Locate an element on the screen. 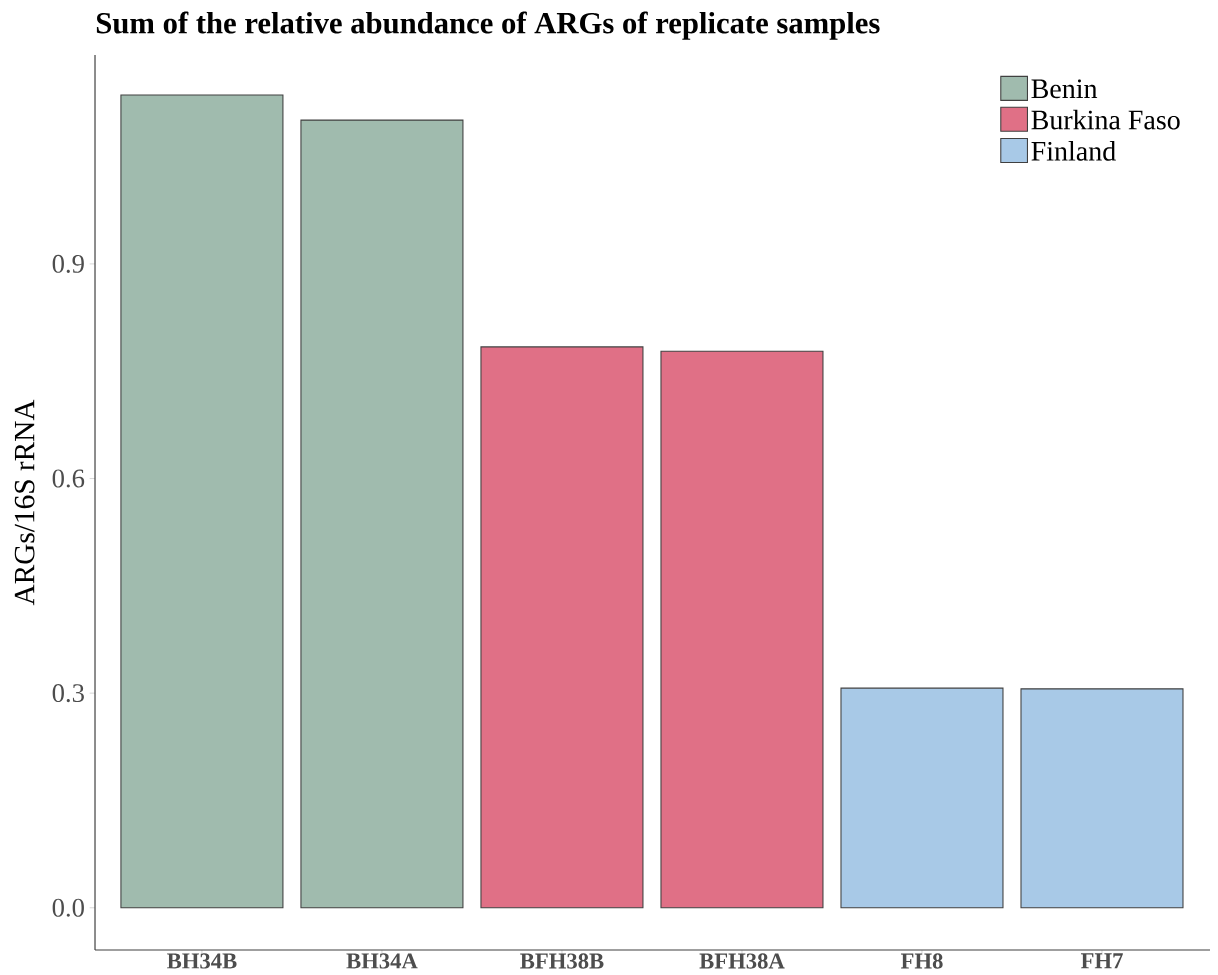 The width and height of the screenshot is (1218, 975). x-tick-label: BFH38A is located at coordinates (742, 961).